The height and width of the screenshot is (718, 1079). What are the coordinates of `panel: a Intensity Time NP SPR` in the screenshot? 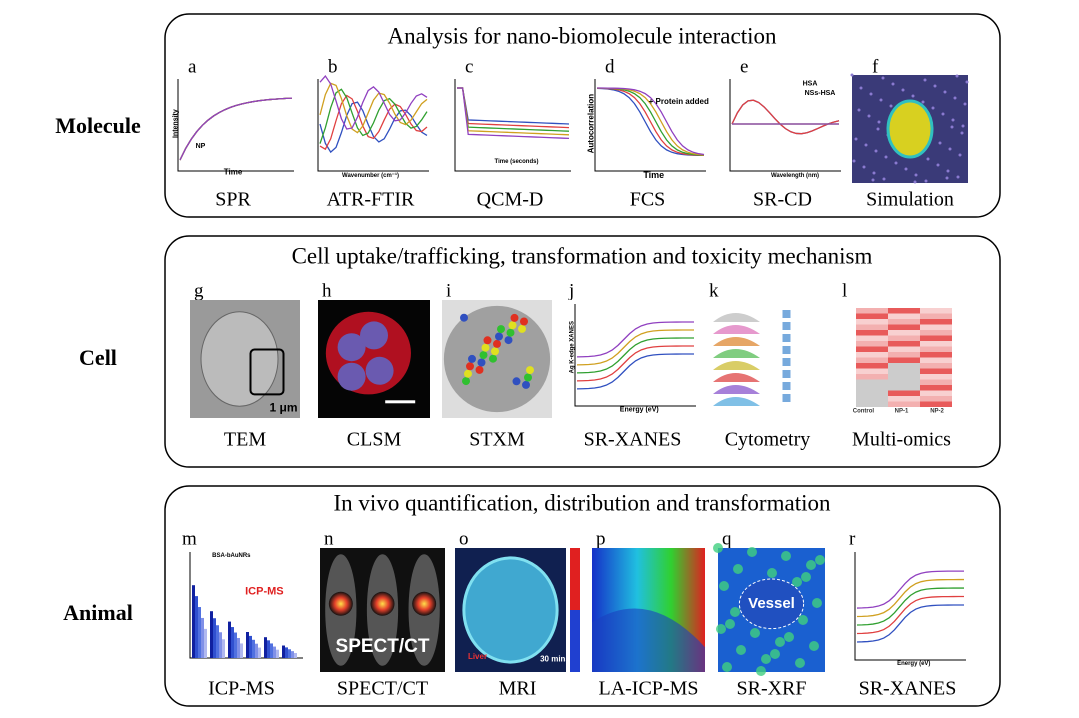 It's located at (233, 133).